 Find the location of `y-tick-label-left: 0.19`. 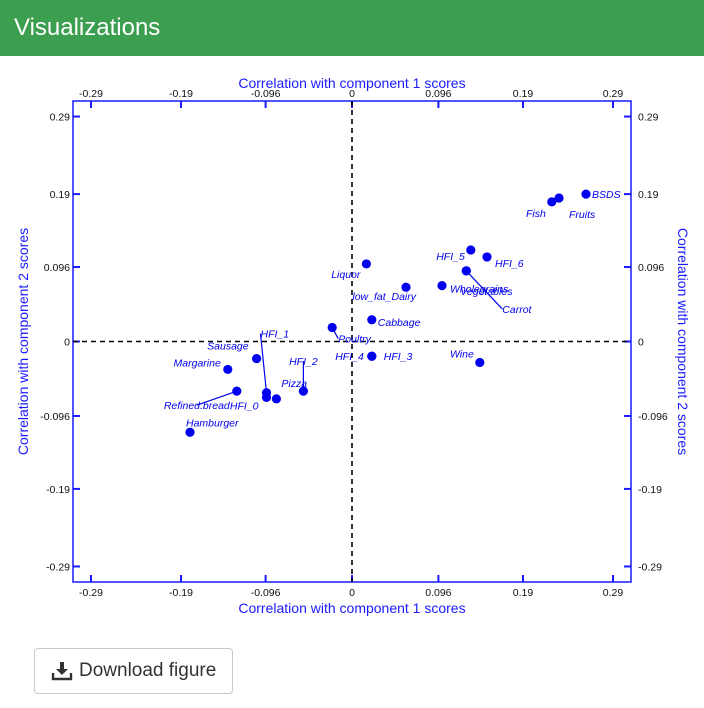

y-tick-label-left: 0.19 is located at coordinates (60, 195).